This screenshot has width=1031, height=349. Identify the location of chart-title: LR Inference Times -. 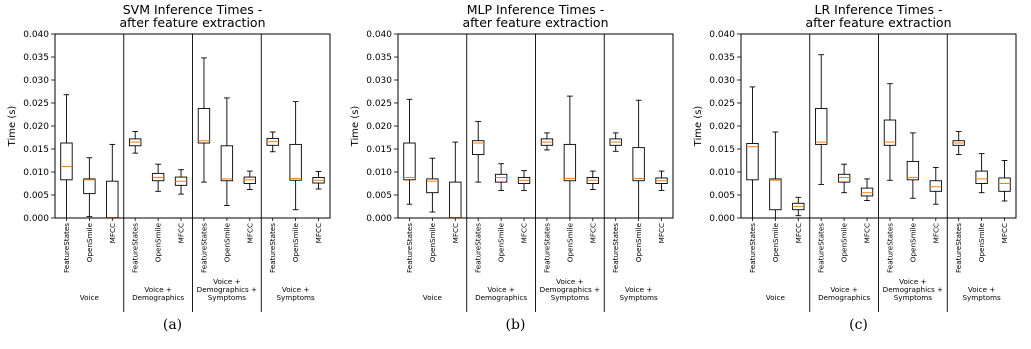
(879, 9).